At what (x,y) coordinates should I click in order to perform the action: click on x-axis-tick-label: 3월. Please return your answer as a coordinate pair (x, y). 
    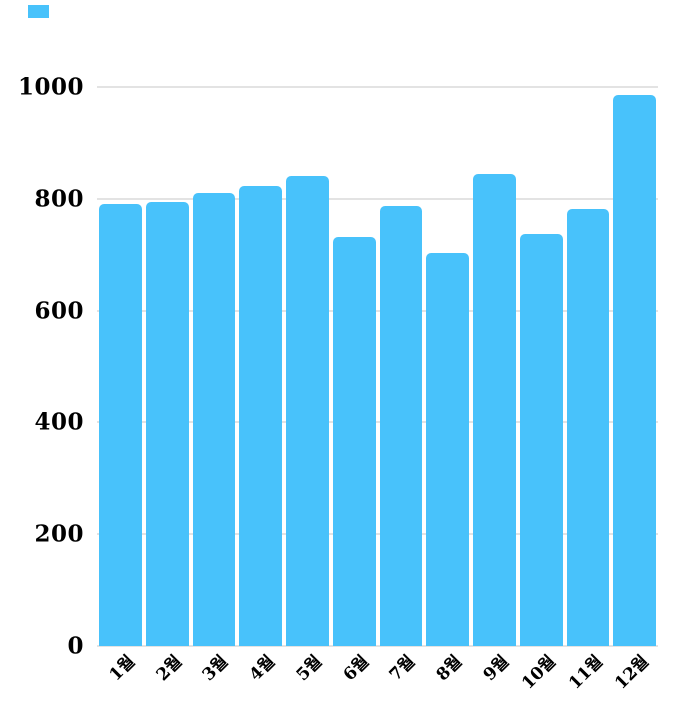
    Looking at the image, I should click on (216, 668).